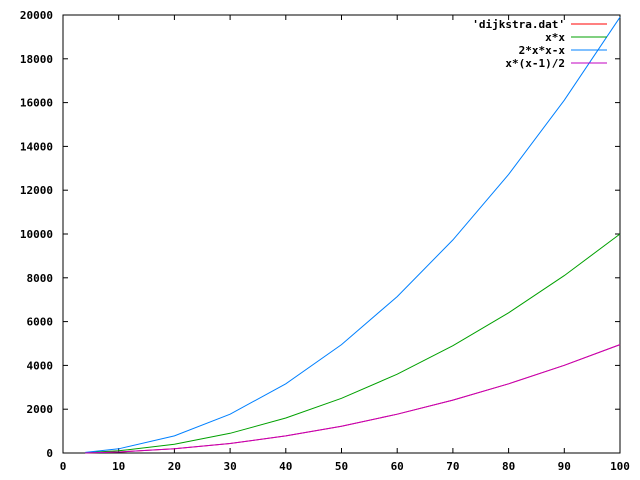  What do you see at coordinates (36, 190) in the screenshot?
I see `y-tick-label: 12000` at bounding box center [36, 190].